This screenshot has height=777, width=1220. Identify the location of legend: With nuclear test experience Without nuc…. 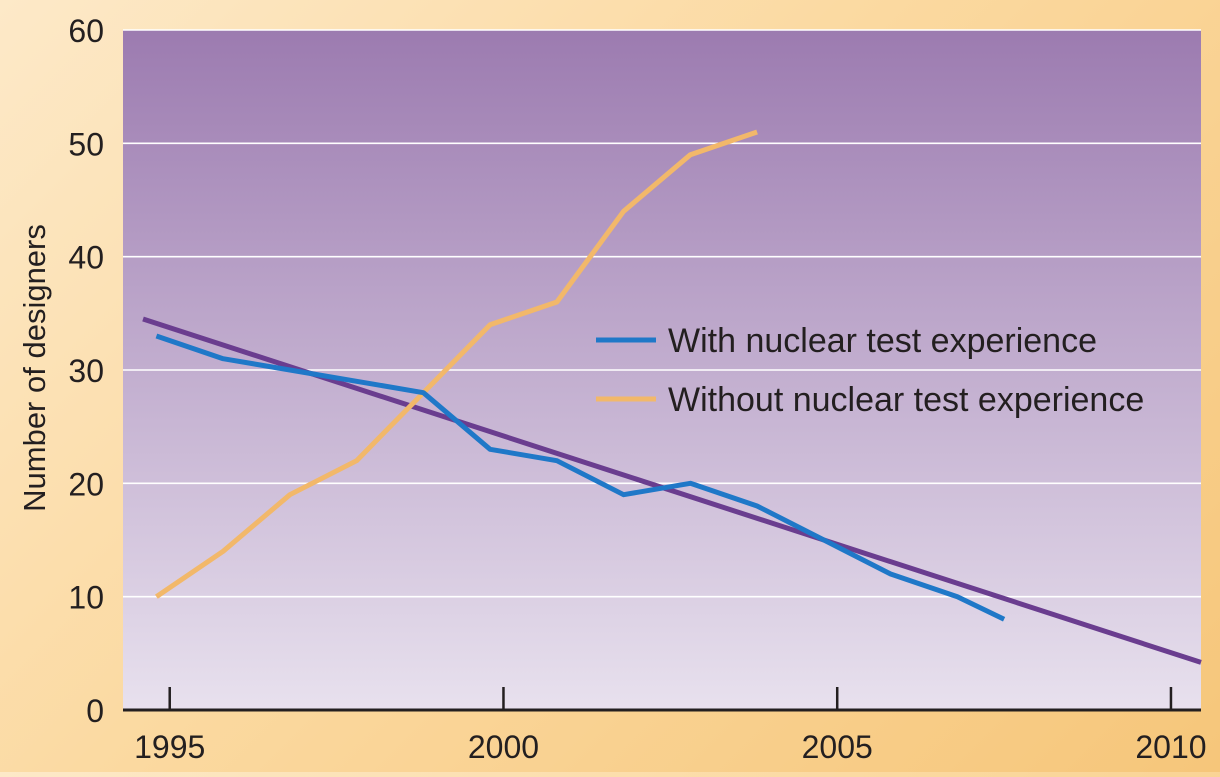
(870, 370).